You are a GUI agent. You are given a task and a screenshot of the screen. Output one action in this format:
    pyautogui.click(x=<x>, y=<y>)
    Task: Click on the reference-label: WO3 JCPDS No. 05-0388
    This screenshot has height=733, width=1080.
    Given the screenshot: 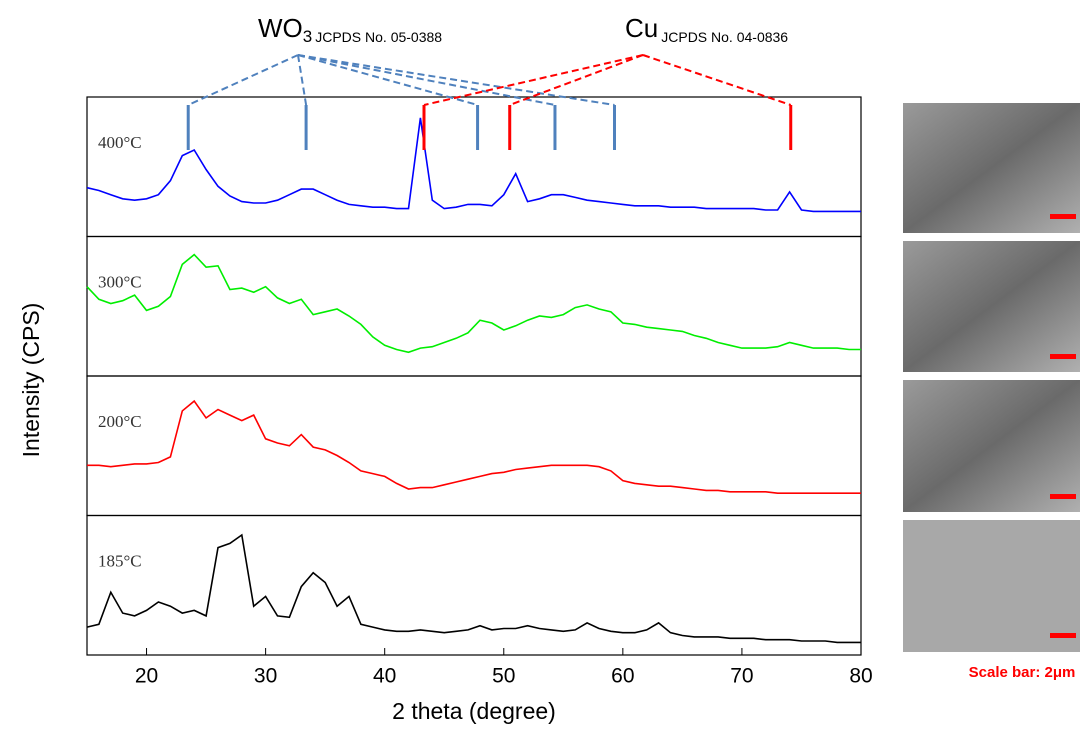 What is the action you would take?
    pyautogui.click(x=350, y=30)
    